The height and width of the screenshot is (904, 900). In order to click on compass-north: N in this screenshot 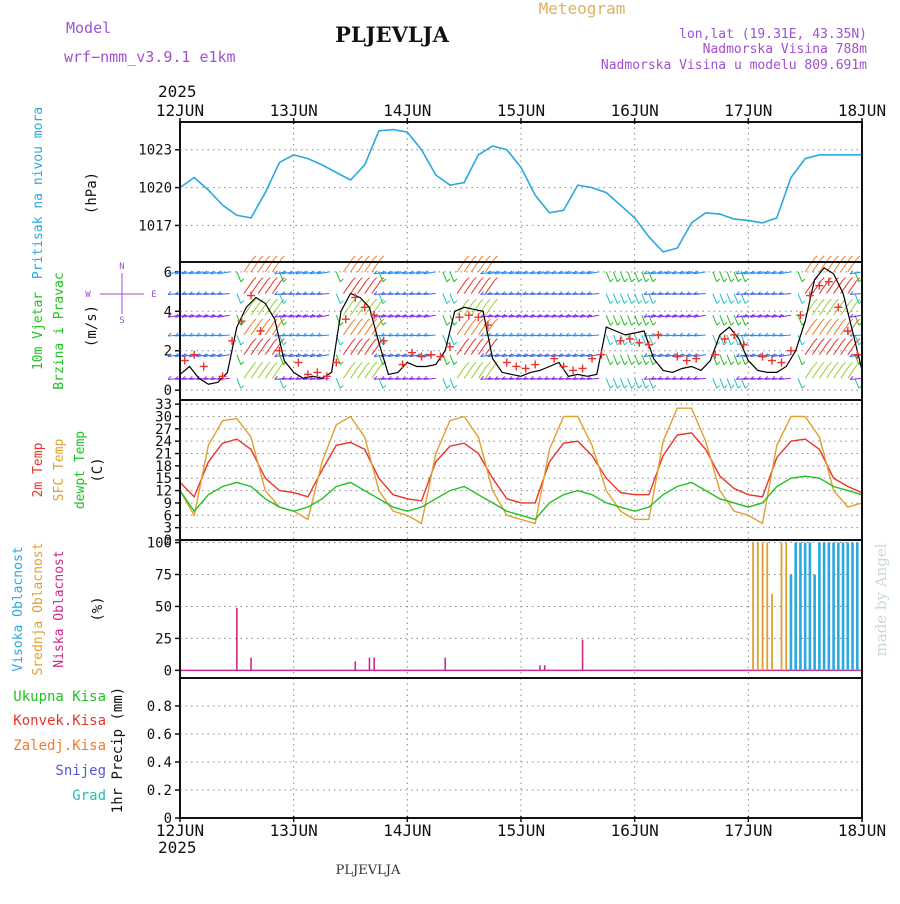, I will do `click(121, 267)`.